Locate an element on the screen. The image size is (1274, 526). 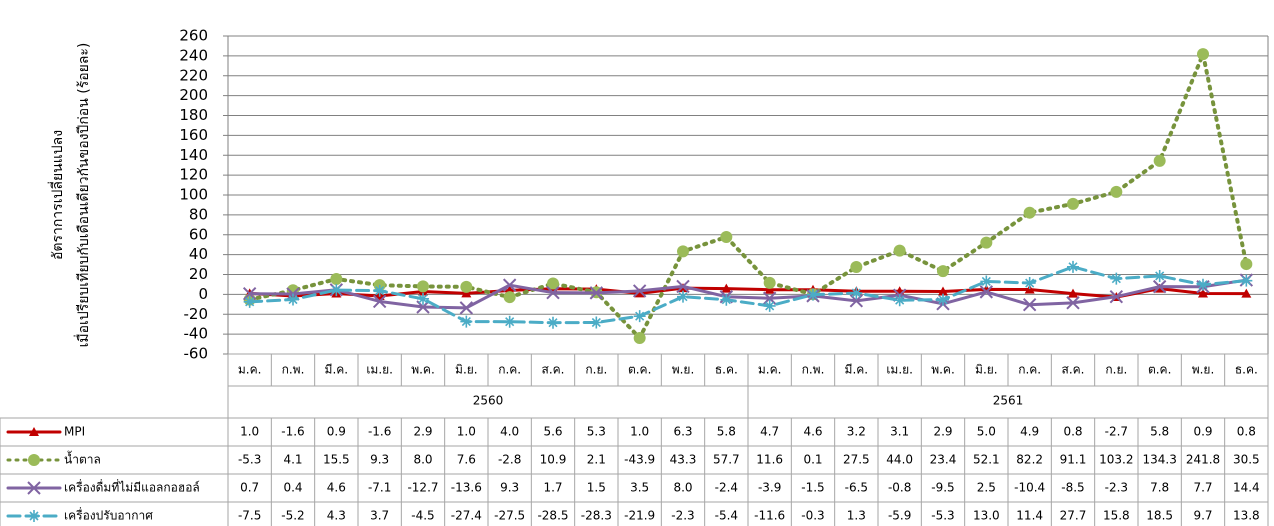
table-cell: -2.7 is located at coordinates (1116, 432).